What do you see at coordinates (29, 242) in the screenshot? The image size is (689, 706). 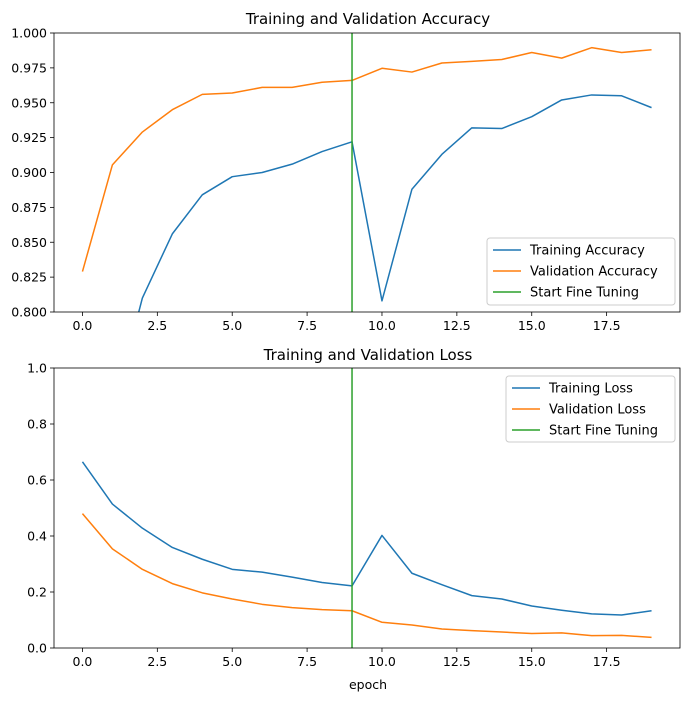 I see `y-tick-label: 0.850` at bounding box center [29, 242].